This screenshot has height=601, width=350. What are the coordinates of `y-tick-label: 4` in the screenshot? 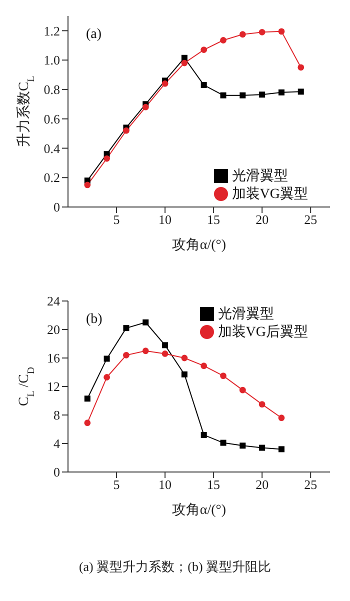 It's located at (57, 444).